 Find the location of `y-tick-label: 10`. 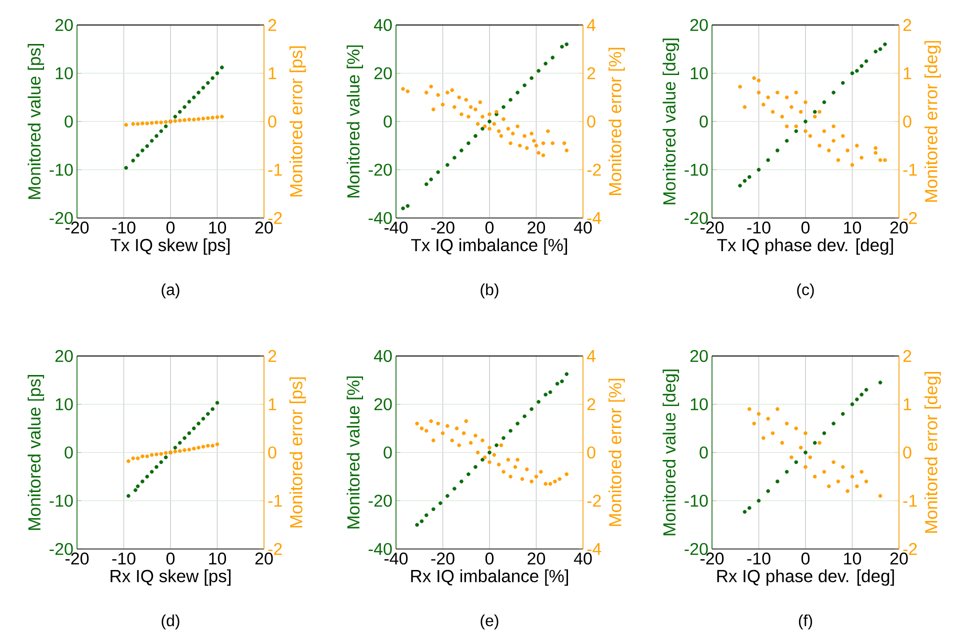

y-tick-label: 10 is located at coordinates (64, 404).